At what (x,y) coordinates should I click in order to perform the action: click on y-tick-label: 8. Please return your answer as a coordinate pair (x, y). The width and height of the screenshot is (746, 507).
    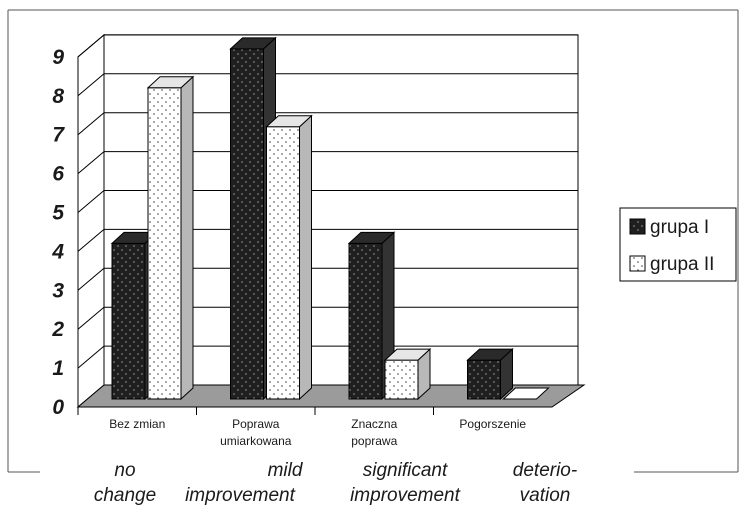
    Looking at the image, I should click on (58, 96).